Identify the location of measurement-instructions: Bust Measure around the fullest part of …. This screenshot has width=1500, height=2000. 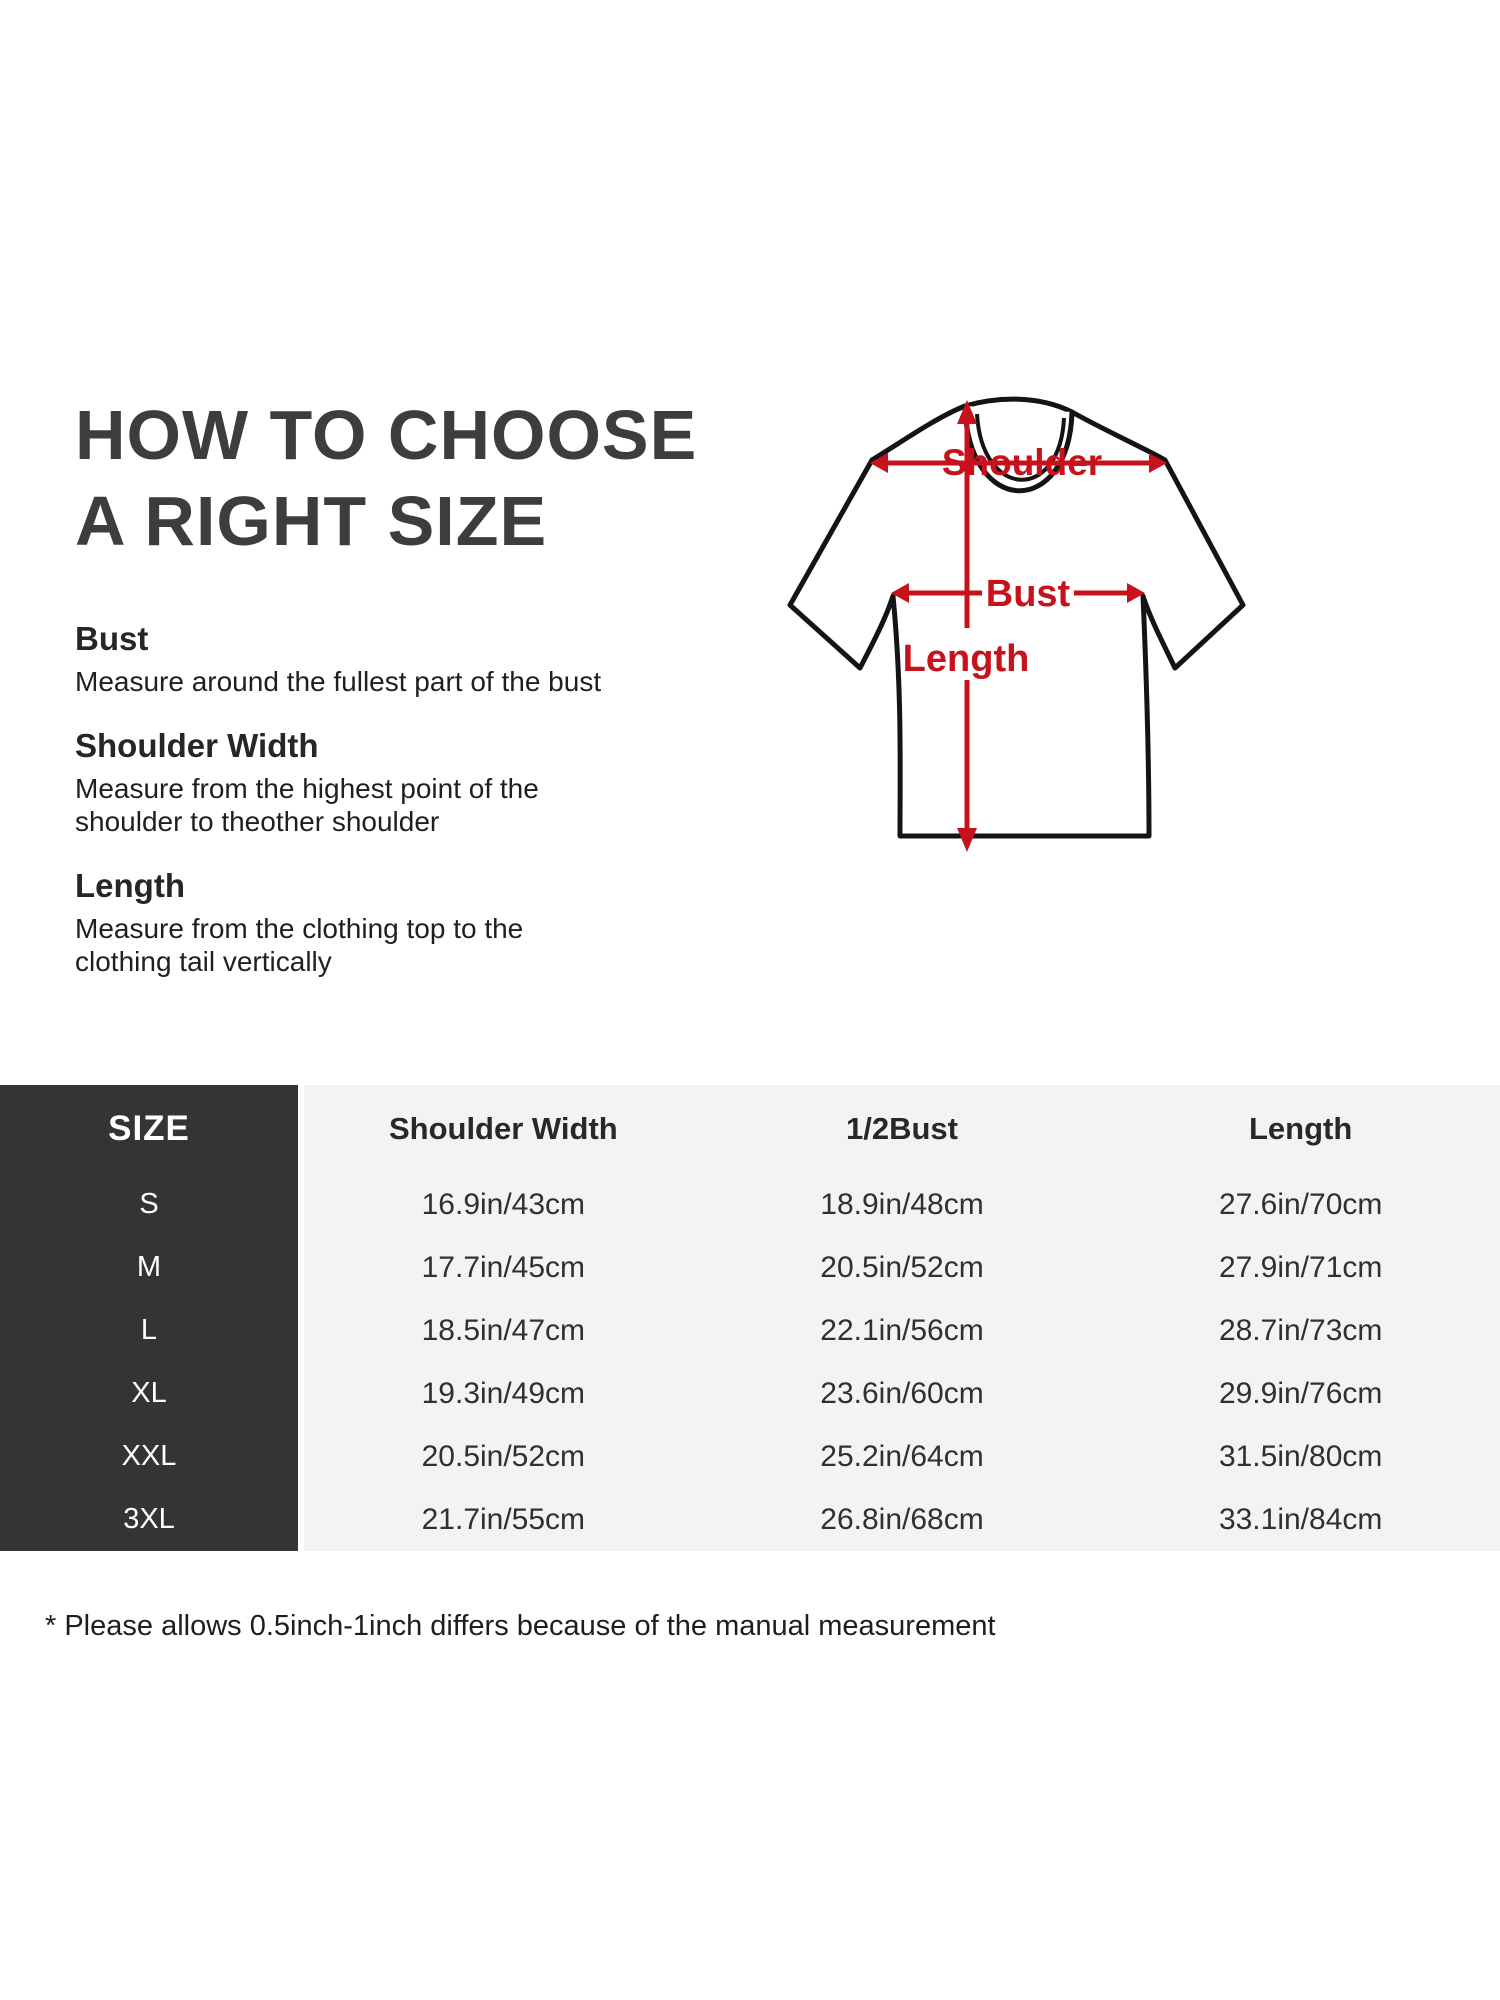
(355, 813).